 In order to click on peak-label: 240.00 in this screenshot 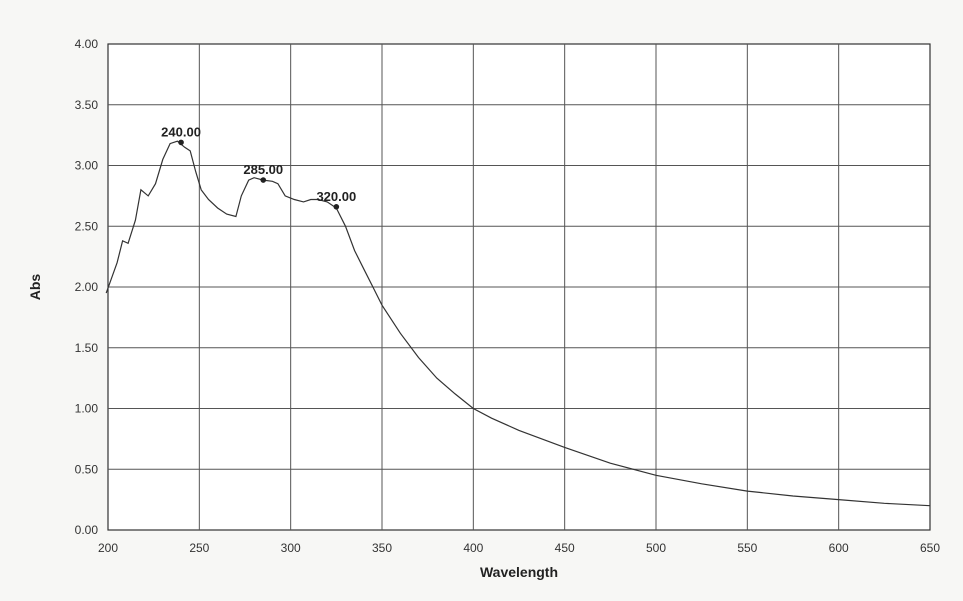, I will do `click(181, 131)`.